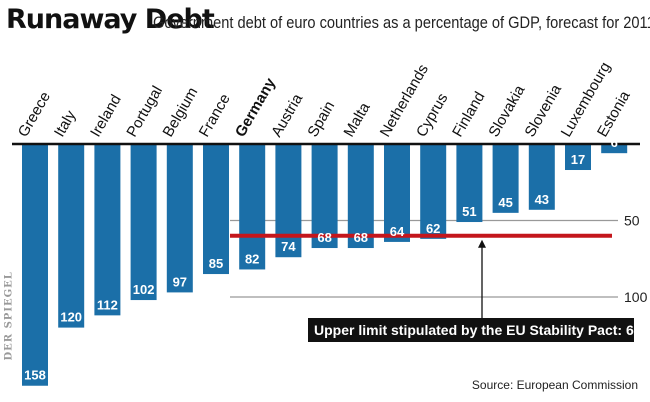  I want to click on category-label: Estonia, so click(614, 114).